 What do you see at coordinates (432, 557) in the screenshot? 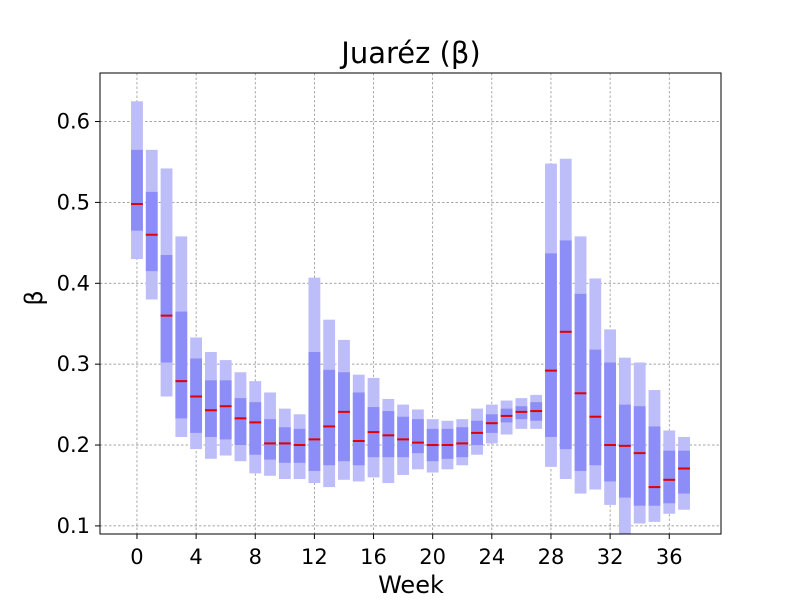
I see `x-tick-label: 20` at bounding box center [432, 557].